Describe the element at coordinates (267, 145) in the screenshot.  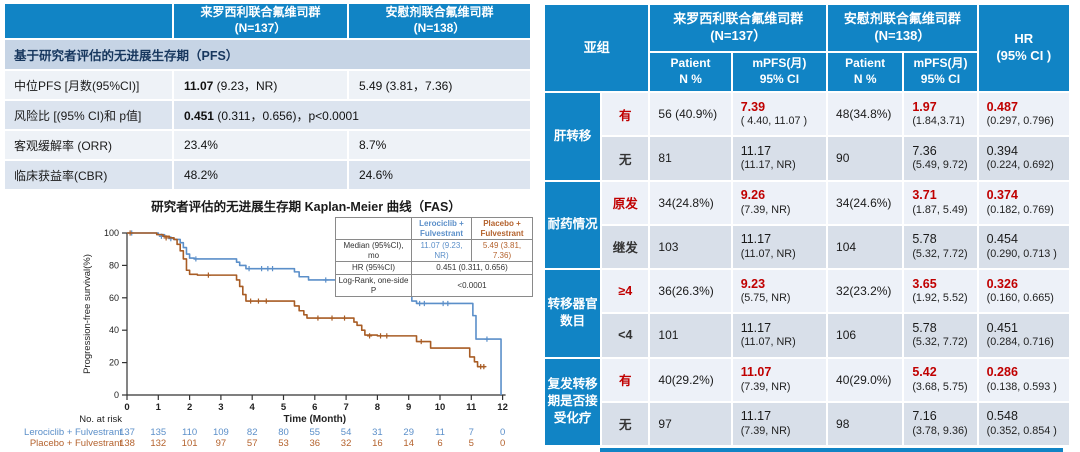
I see `pfs-row: 客观缓解率 (ORR) 23.4% 8.7%` at that location.